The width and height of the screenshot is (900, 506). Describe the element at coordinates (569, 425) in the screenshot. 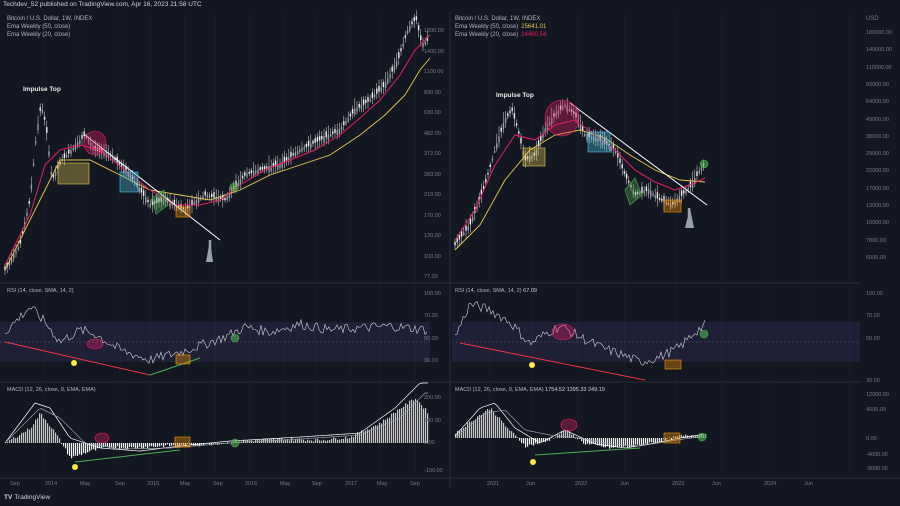

I see `right-macd-ellipse` at that location.